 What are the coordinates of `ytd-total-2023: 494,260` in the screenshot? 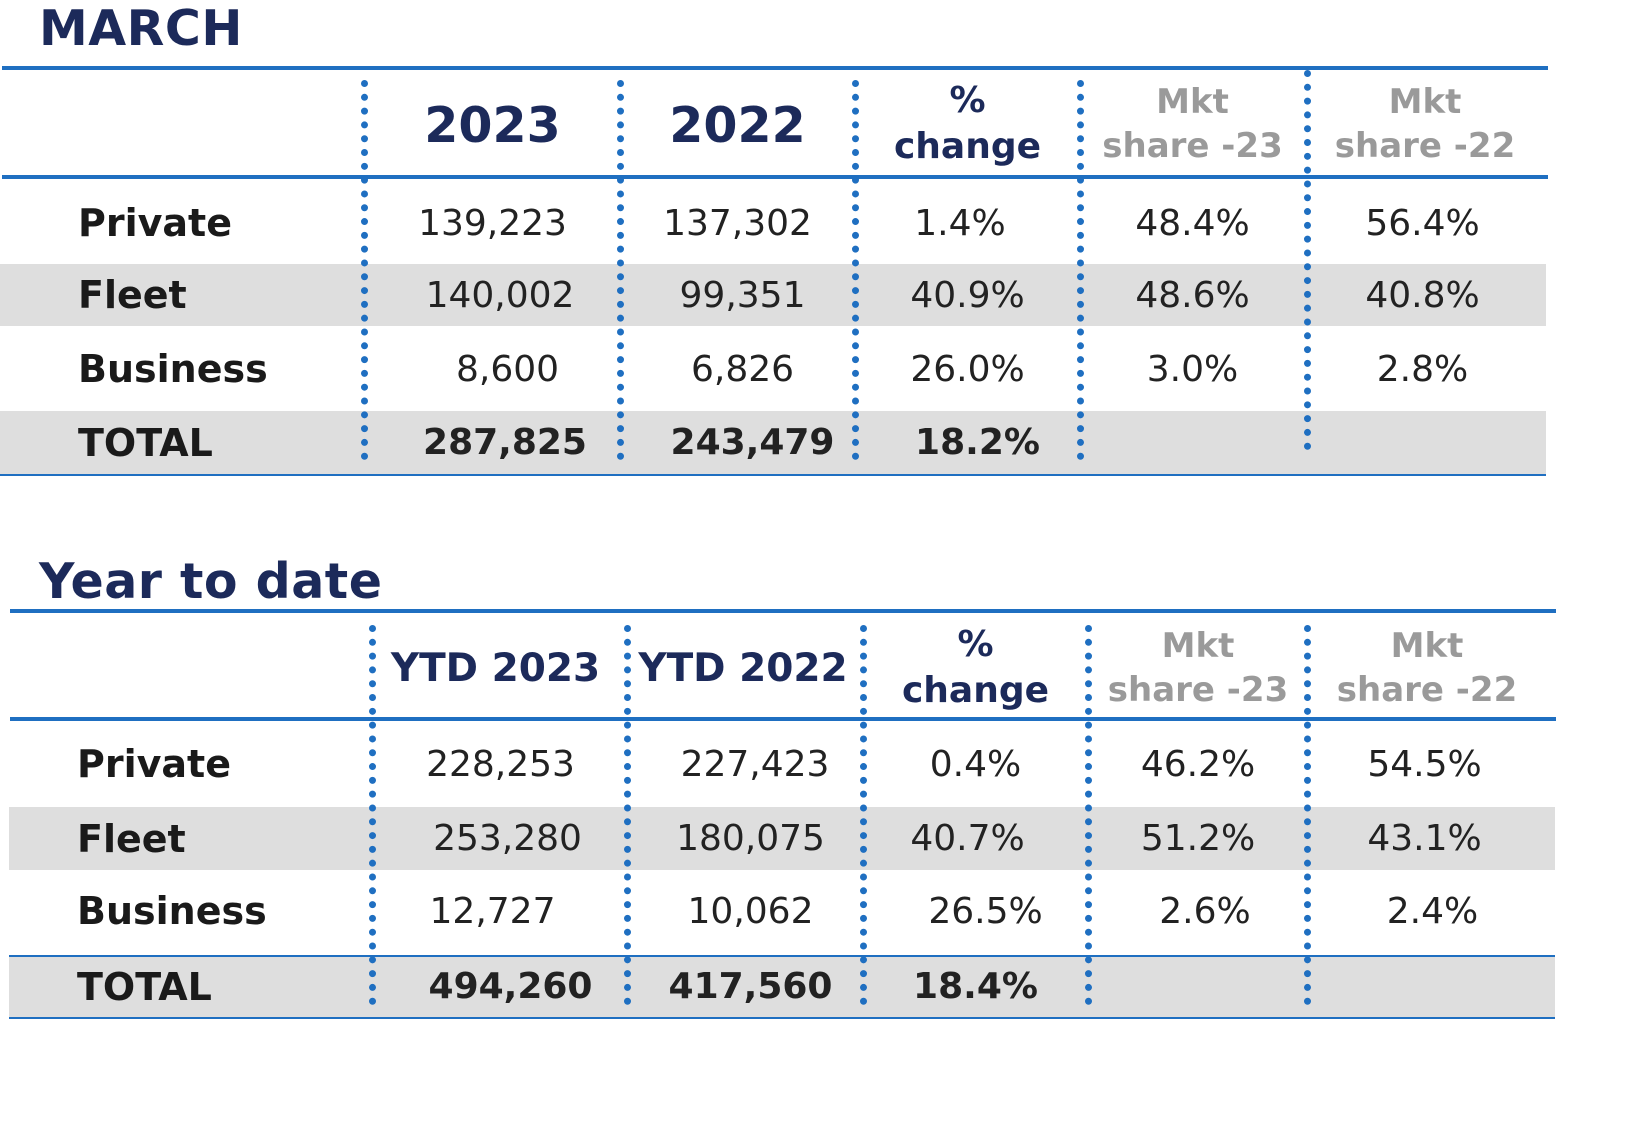 It's located at (510, 986).